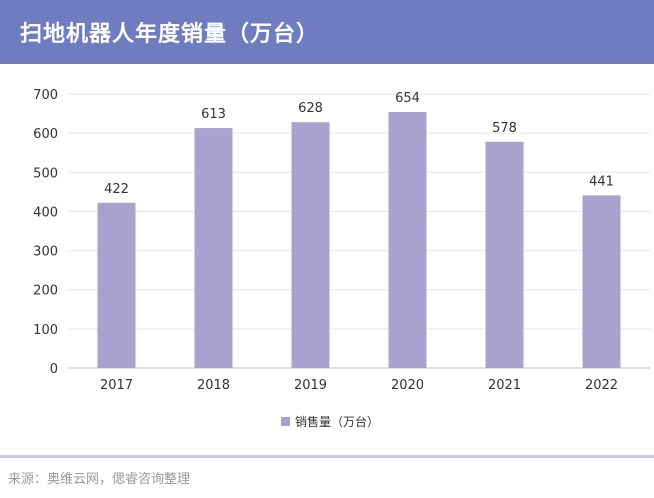 The height and width of the screenshot is (498, 654). I want to click on data-label: 654, so click(407, 98).